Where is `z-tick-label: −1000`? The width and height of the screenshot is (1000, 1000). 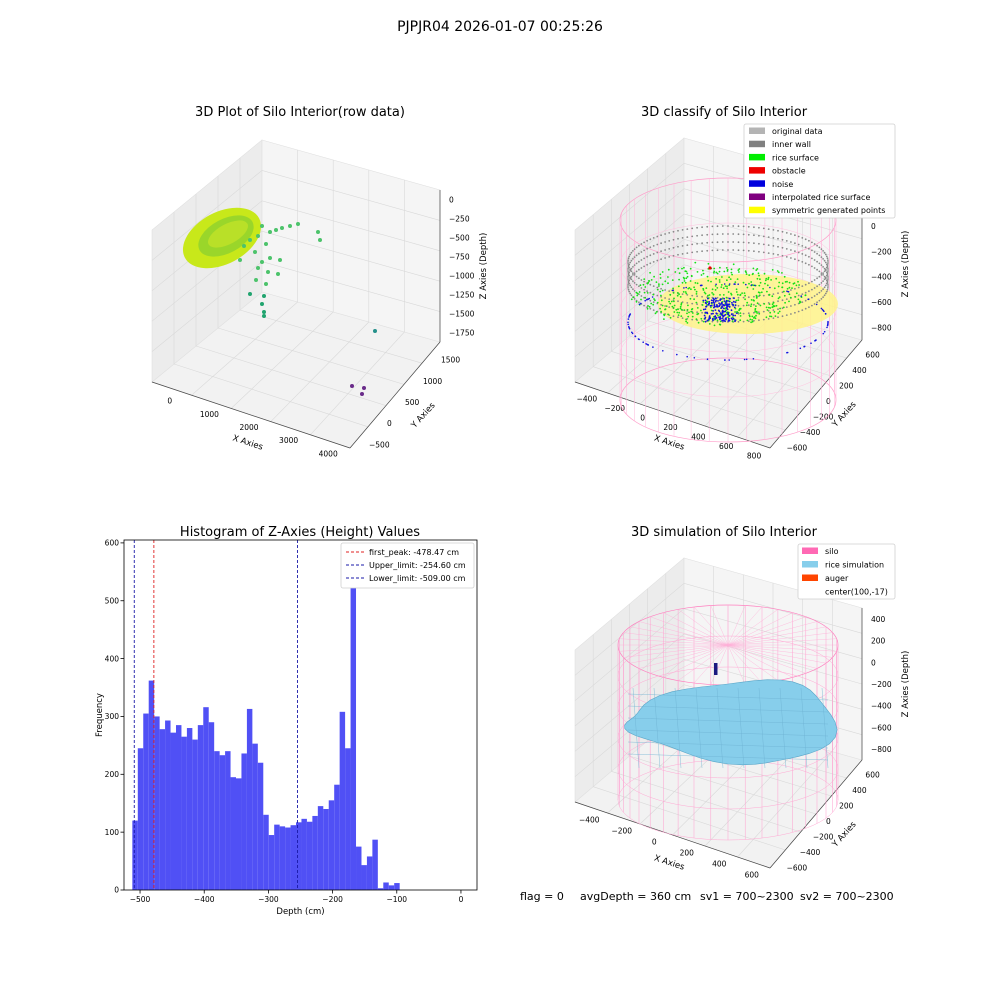
z-tick-label: −1000 is located at coordinates (462, 276).